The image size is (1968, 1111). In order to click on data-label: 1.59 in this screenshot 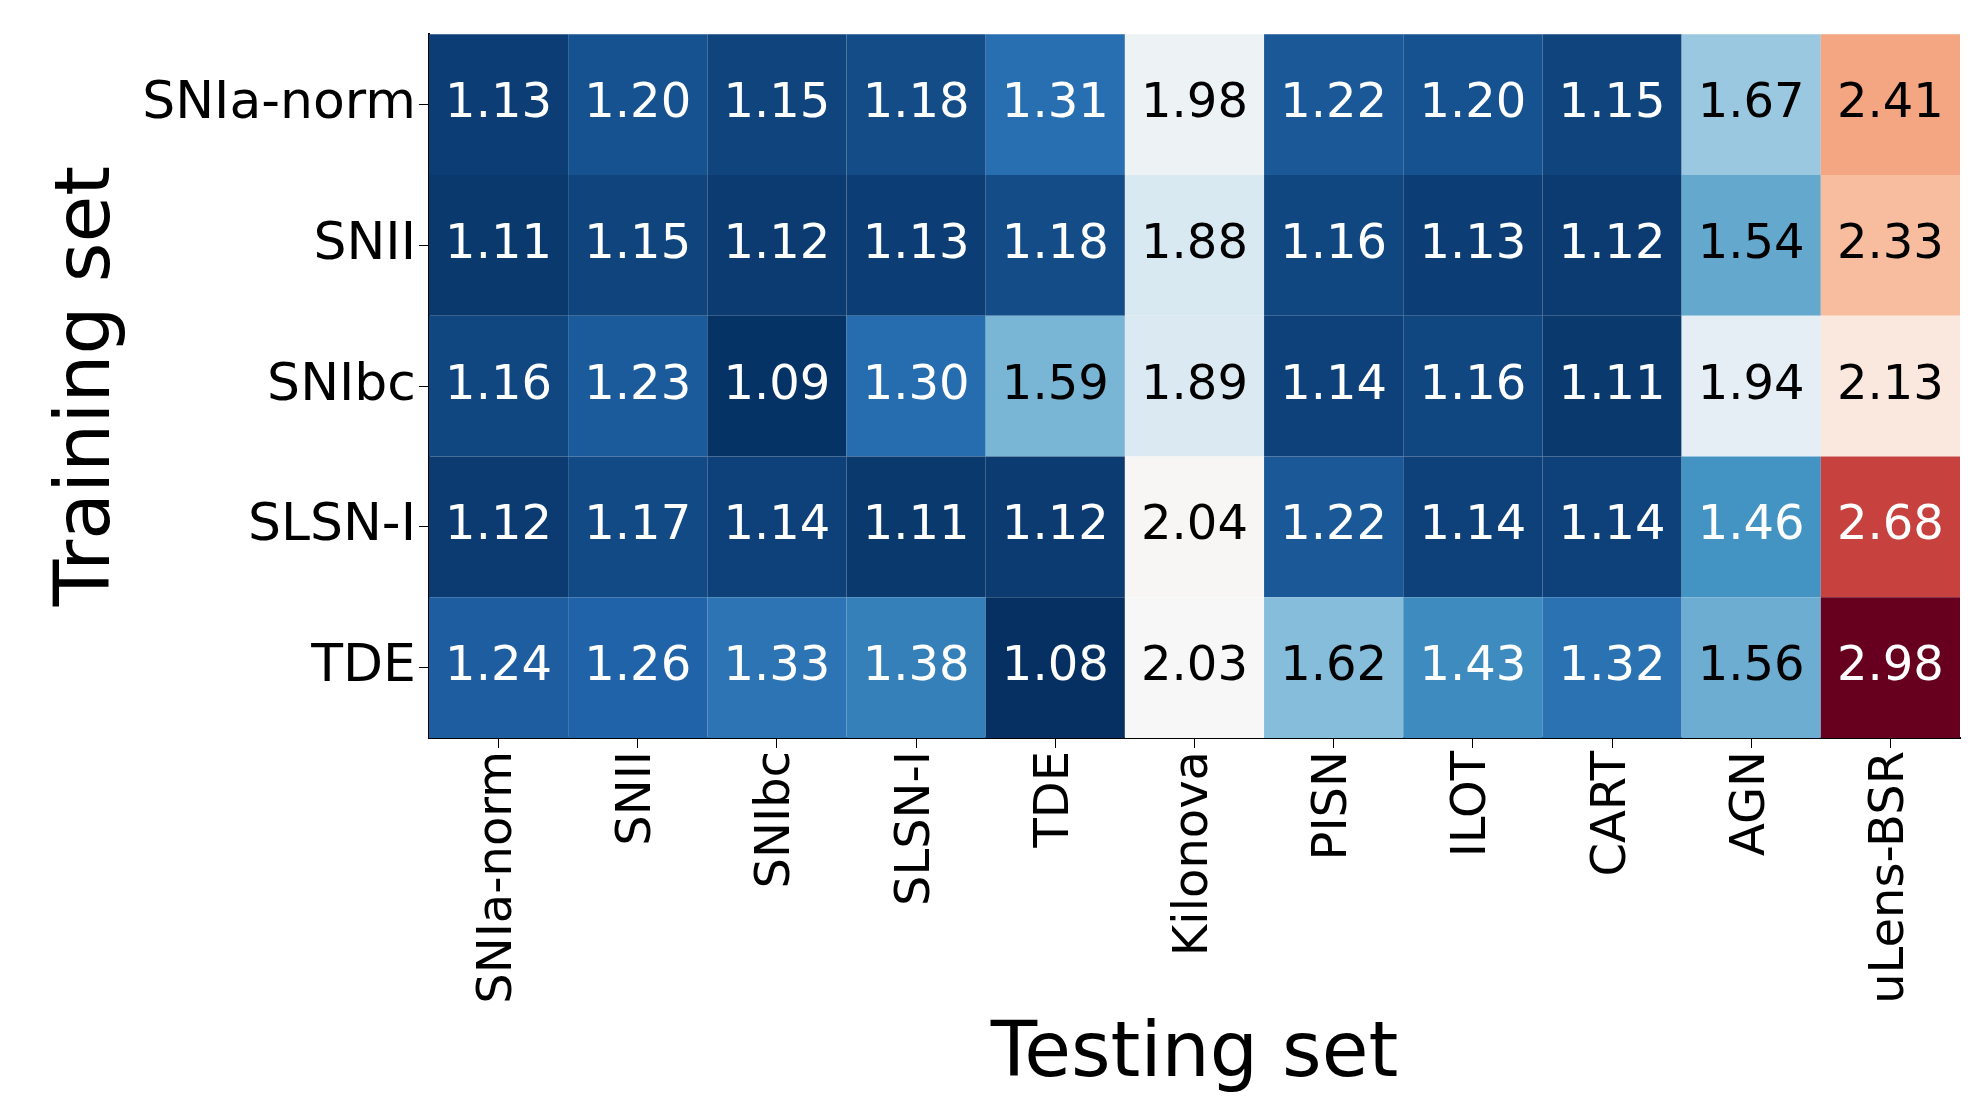, I will do `click(1055, 381)`.